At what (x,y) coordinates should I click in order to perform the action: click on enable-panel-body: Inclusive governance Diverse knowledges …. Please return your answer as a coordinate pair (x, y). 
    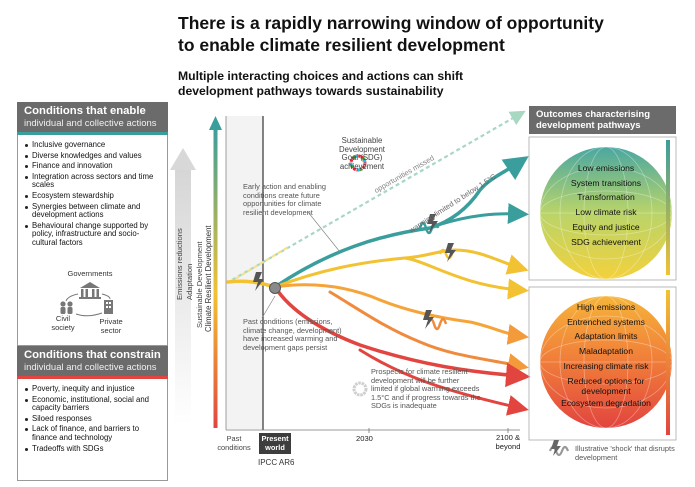
    Looking at the image, I should click on (92, 240).